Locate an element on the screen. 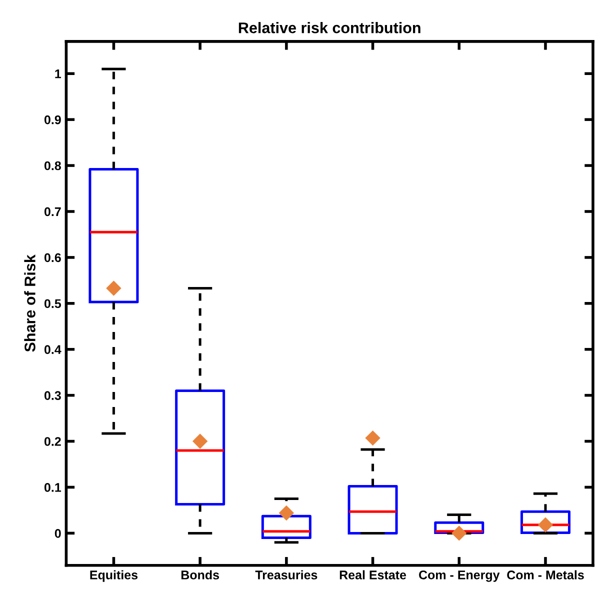 The height and width of the screenshot is (592, 602). y-tick-label: 0.8 is located at coordinates (52, 165).